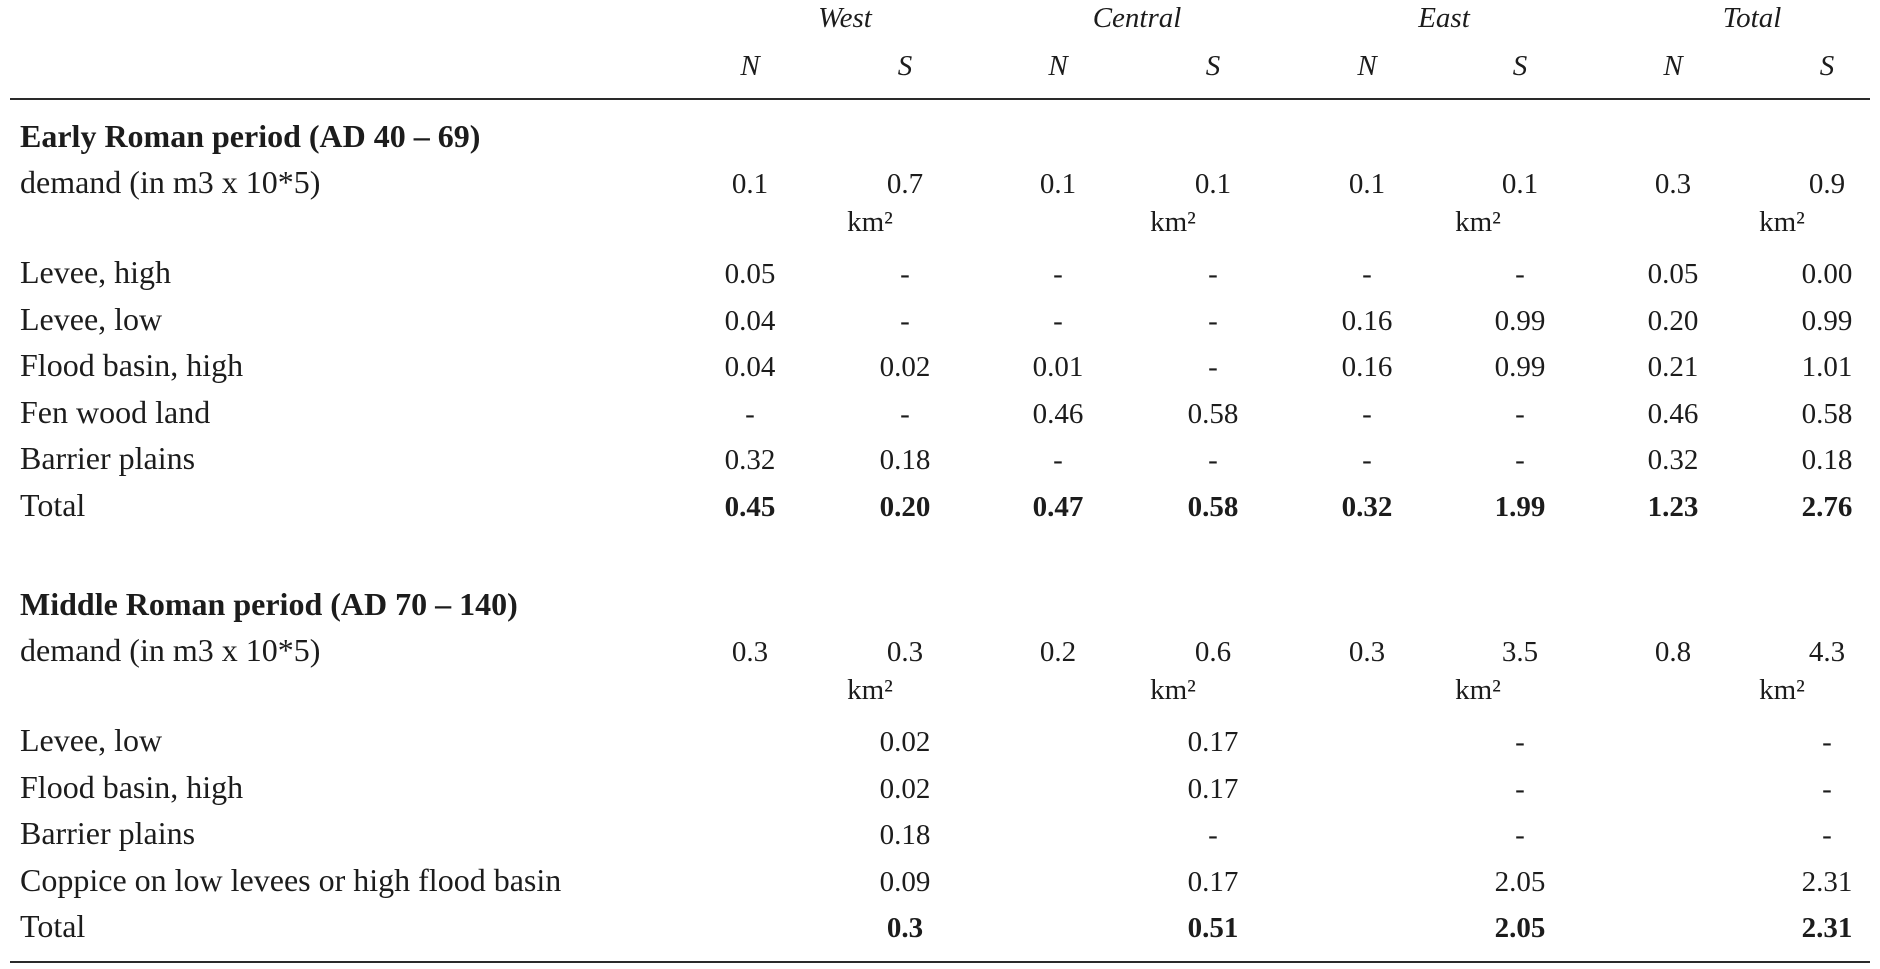  Describe the element at coordinates (1058, 506) in the screenshot. I see `total-value: 0.47` at that location.